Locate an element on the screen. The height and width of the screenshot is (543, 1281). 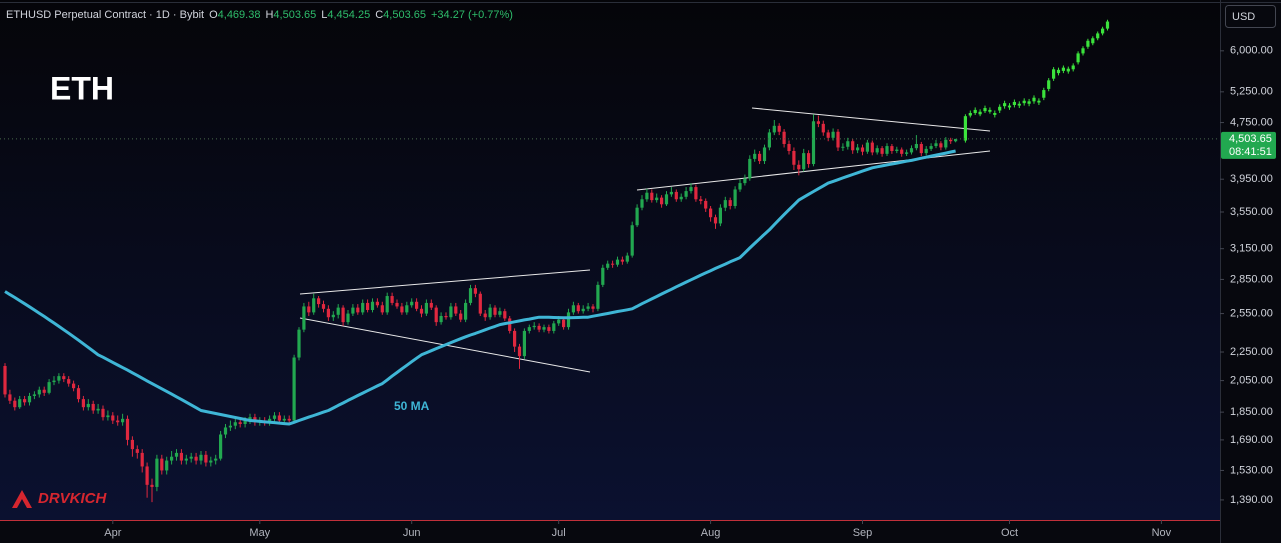
ohlc-value: 4,469.38 is located at coordinates (239, 15).